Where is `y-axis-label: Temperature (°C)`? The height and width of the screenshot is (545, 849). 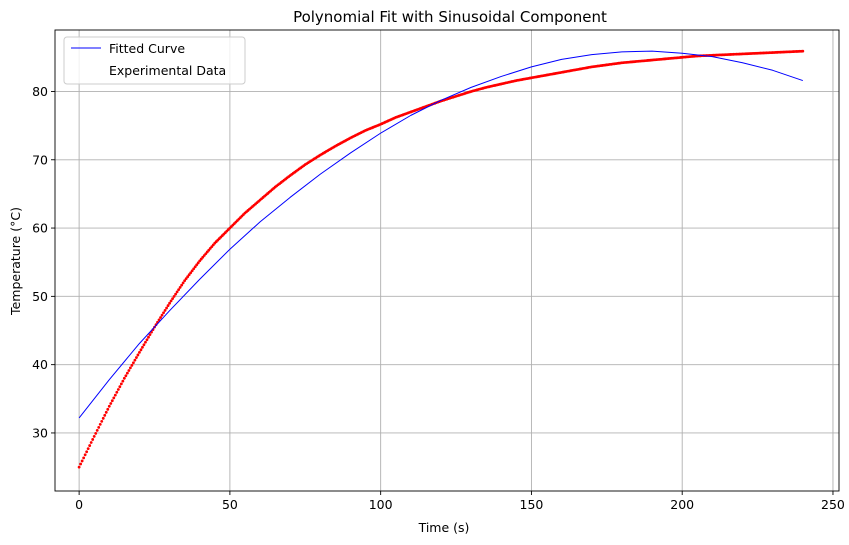
y-axis-label: Temperature (°C) is located at coordinates (15, 261).